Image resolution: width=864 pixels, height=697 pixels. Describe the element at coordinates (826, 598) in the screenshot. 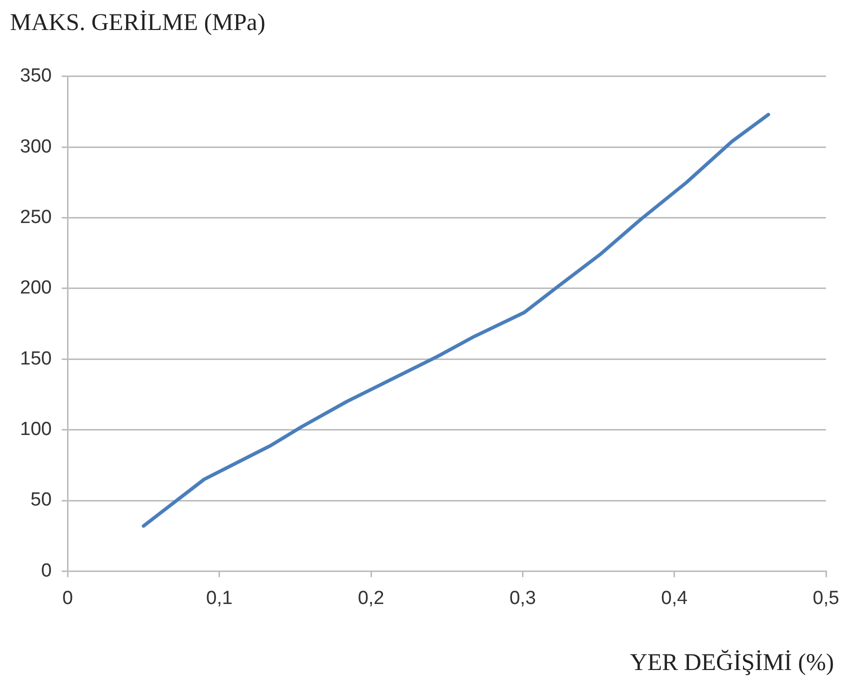

I see `x-tick-label: 0,5` at that location.